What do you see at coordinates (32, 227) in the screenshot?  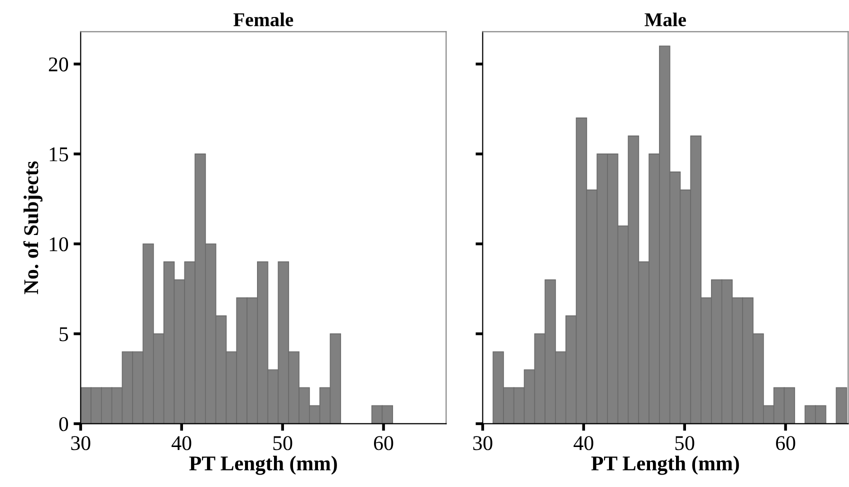 I see `y-axis-title: No. of Subjects` at bounding box center [32, 227].